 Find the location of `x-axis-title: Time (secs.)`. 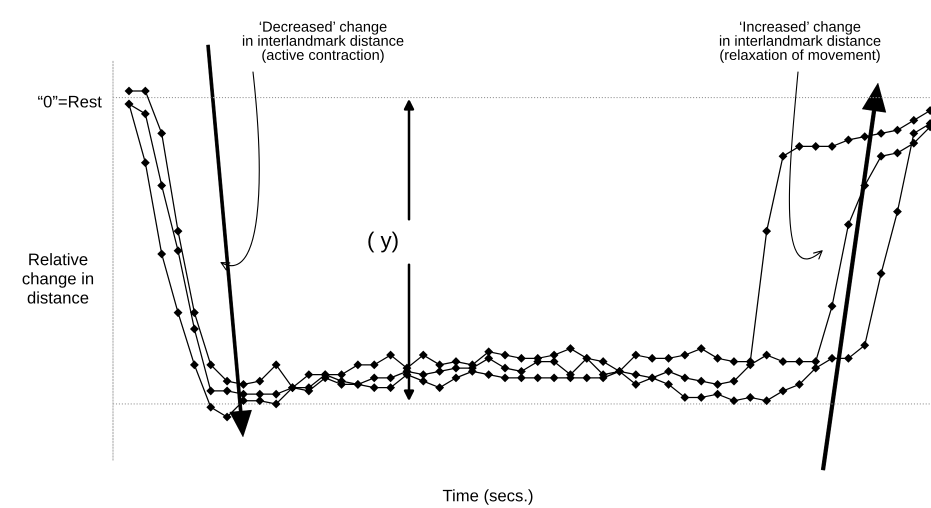

x-axis-title: Time (secs.) is located at coordinates (487, 497).